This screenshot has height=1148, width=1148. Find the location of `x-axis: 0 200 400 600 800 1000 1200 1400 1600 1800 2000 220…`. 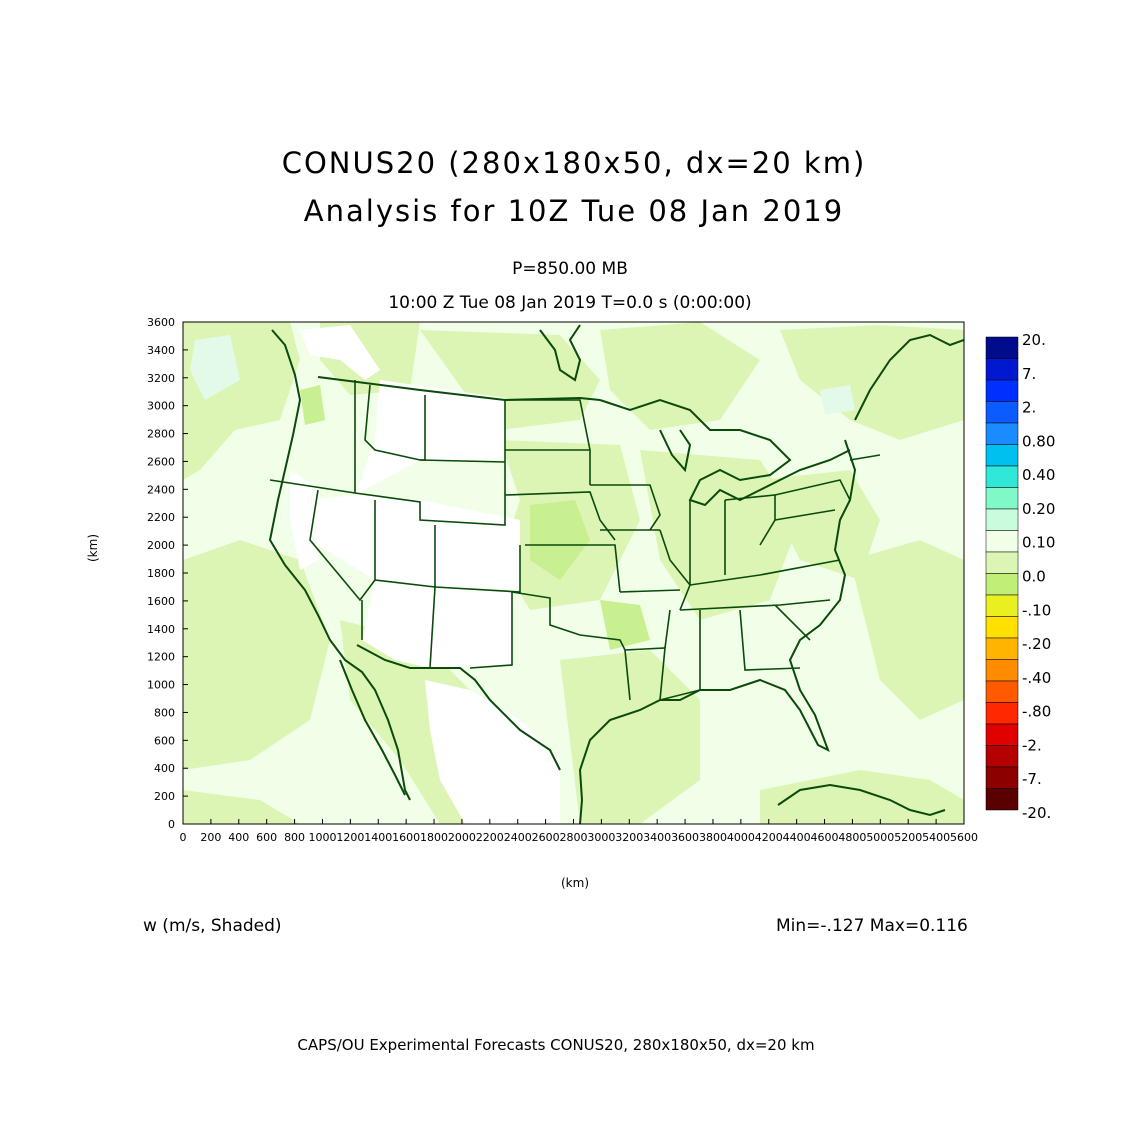

x-axis: 0 200 400 600 800 1000 1200 1400 1600 1800 2000 220… is located at coordinates (579, 831).